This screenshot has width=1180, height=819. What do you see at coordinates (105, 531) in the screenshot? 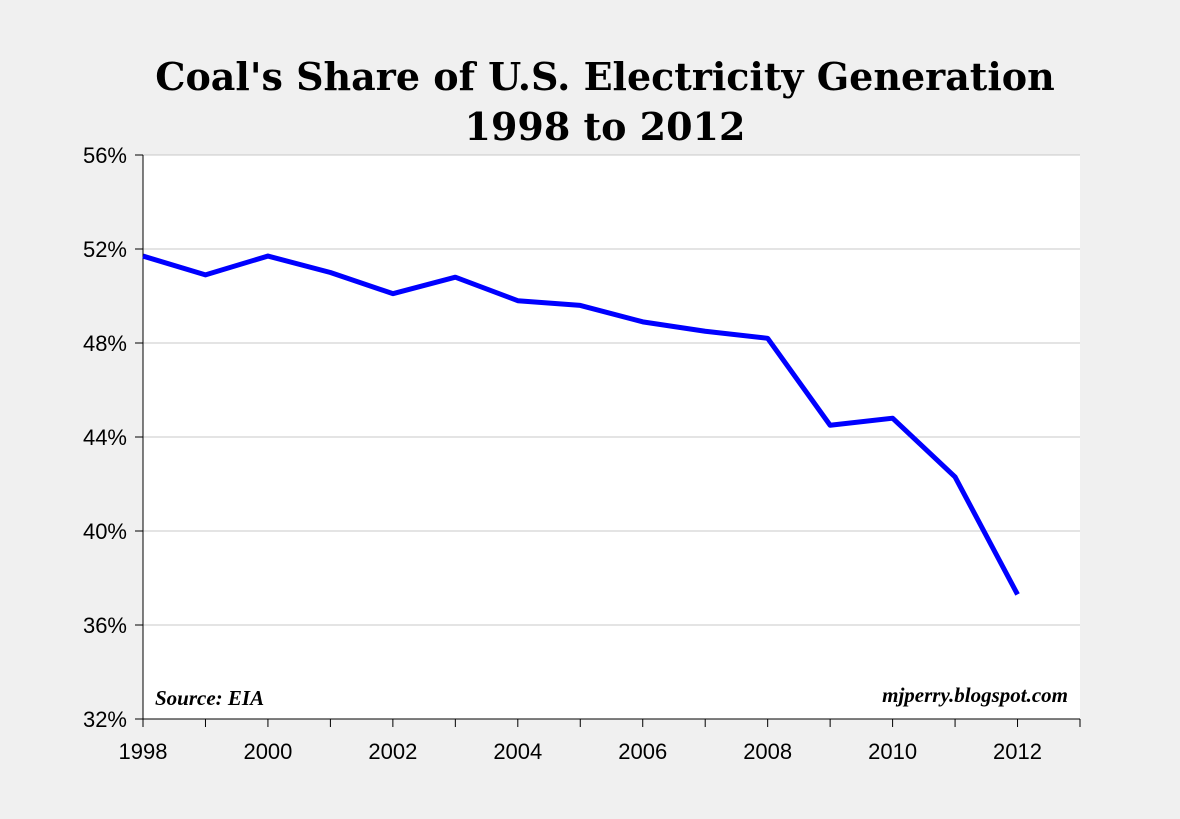
I see `y-tick-label: 40%` at bounding box center [105, 531].